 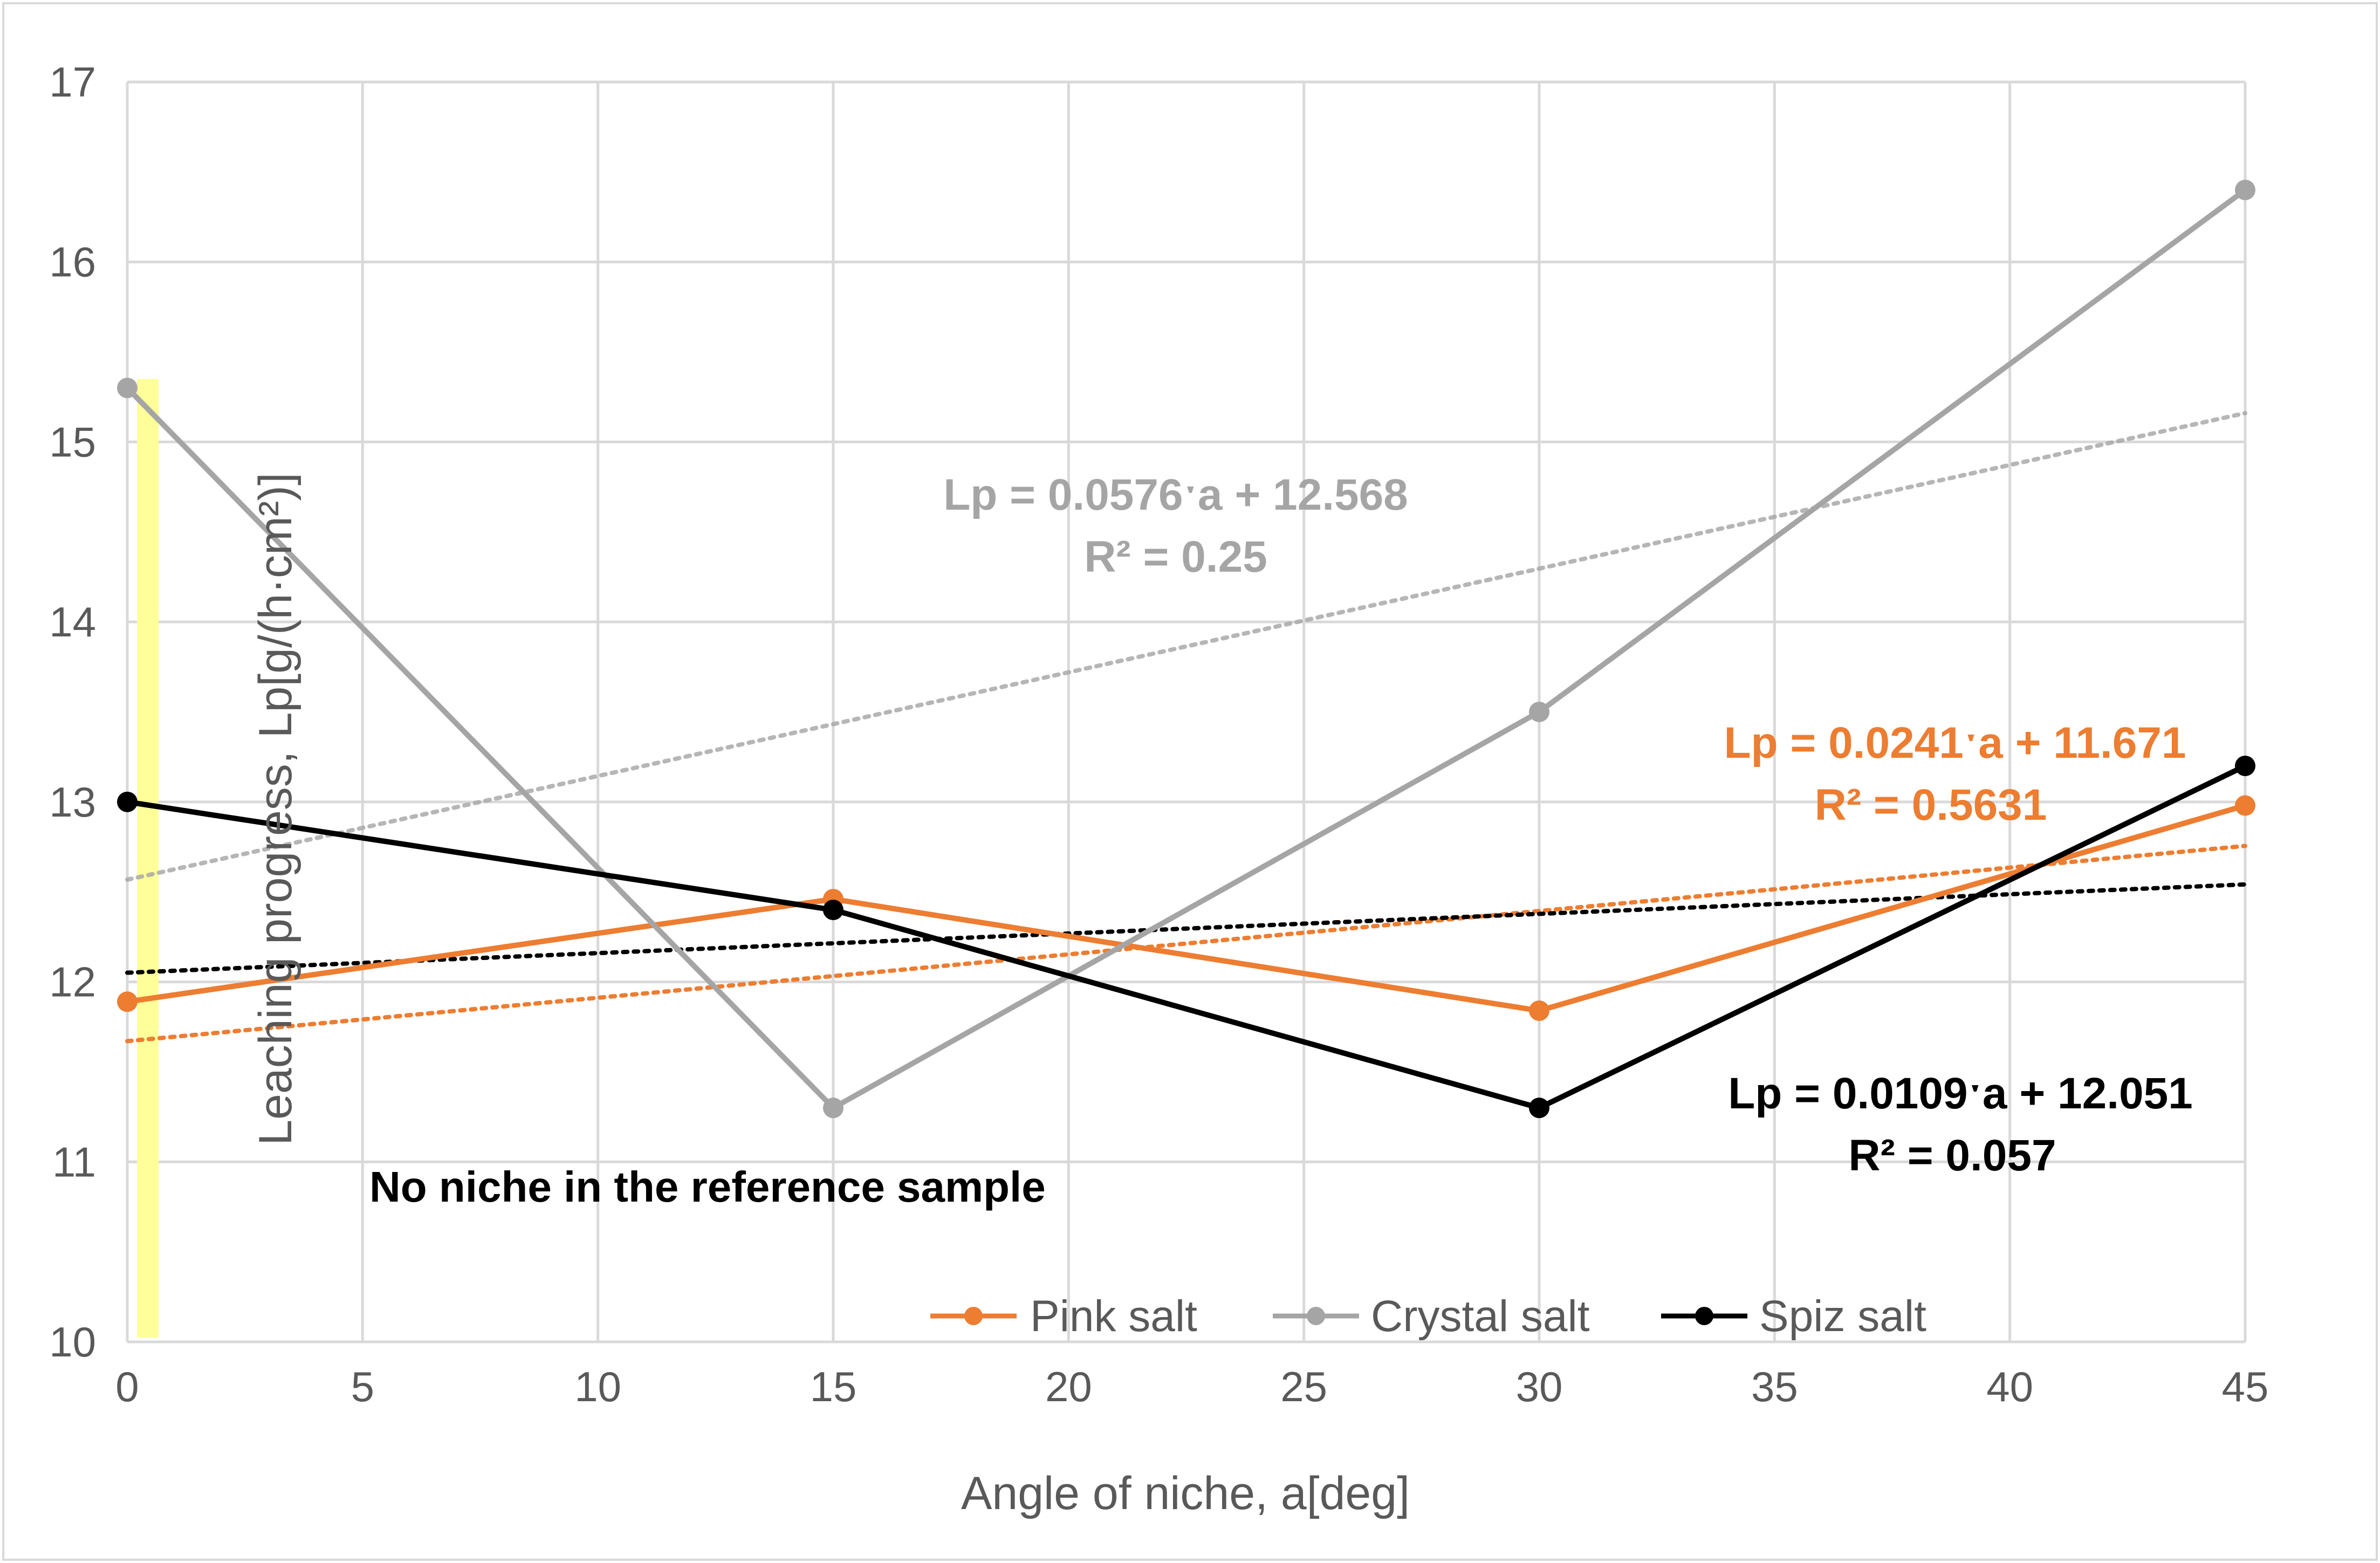 What do you see at coordinates (2245, 1386) in the screenshot?
I see `x-tick-label: 45` at bounding box center [2245, 1386].